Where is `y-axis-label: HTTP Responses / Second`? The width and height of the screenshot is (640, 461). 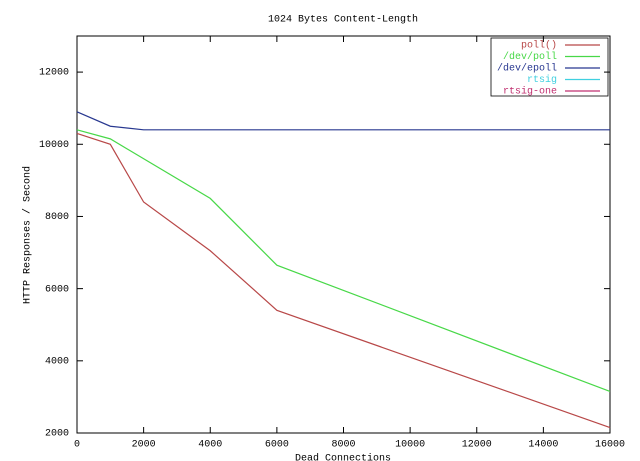 y-axis-label: HTTP Responses / Second is located at coordinates (28, 235).